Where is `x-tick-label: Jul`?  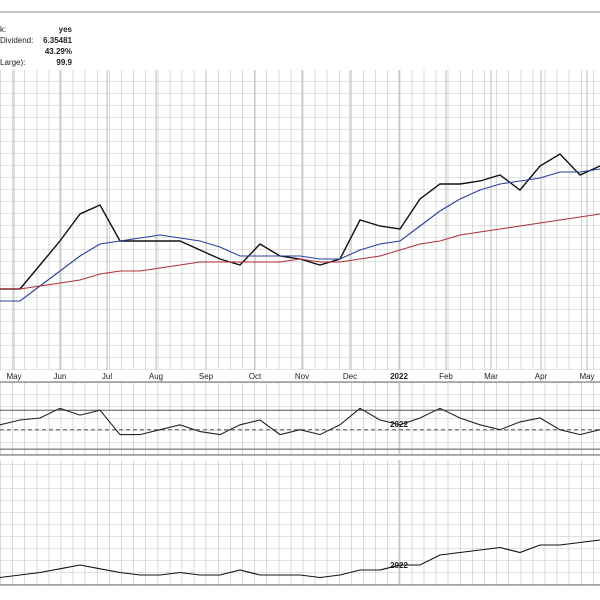 x-tick-label: Jul is located at coordinates (107, 376).